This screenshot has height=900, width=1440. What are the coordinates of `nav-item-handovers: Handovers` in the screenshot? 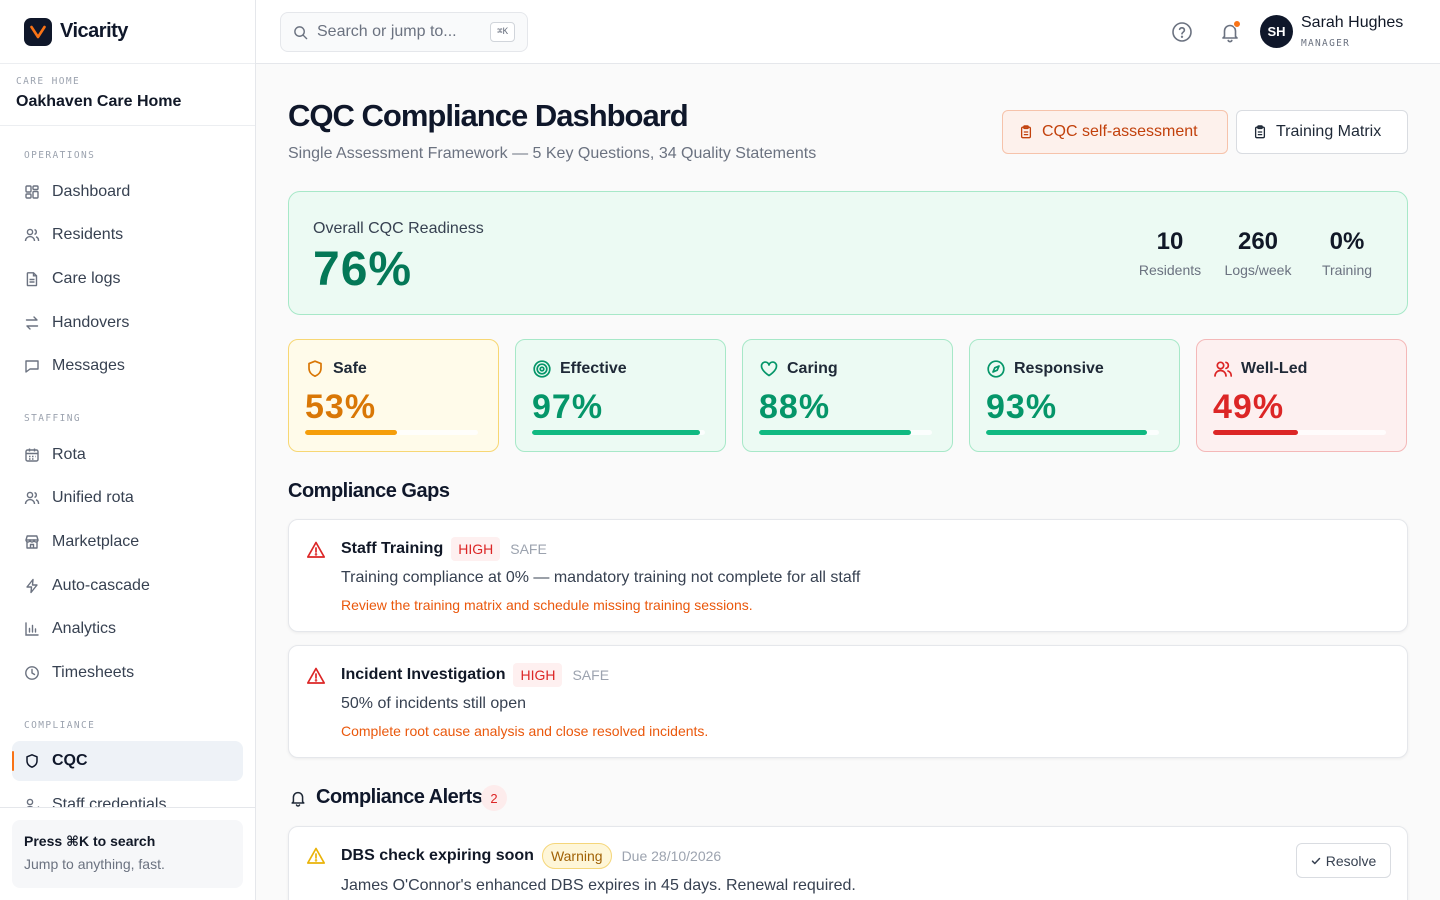 It's located at (127, 323).